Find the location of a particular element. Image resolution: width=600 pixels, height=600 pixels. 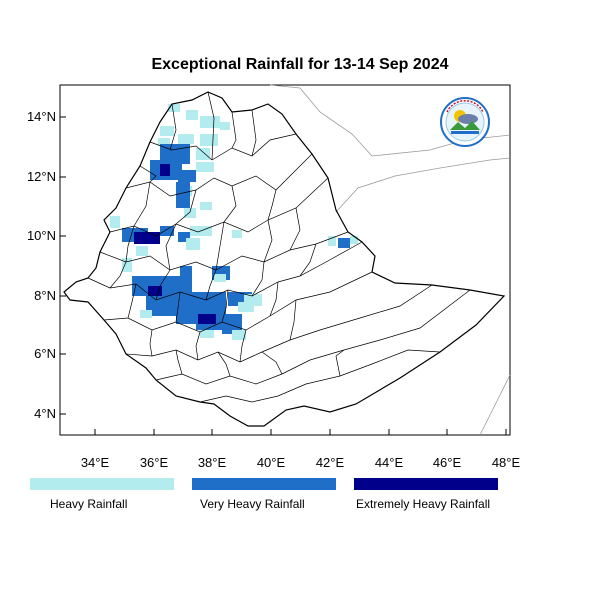

lon-label: 46°E is located at coordinates (447, 462).